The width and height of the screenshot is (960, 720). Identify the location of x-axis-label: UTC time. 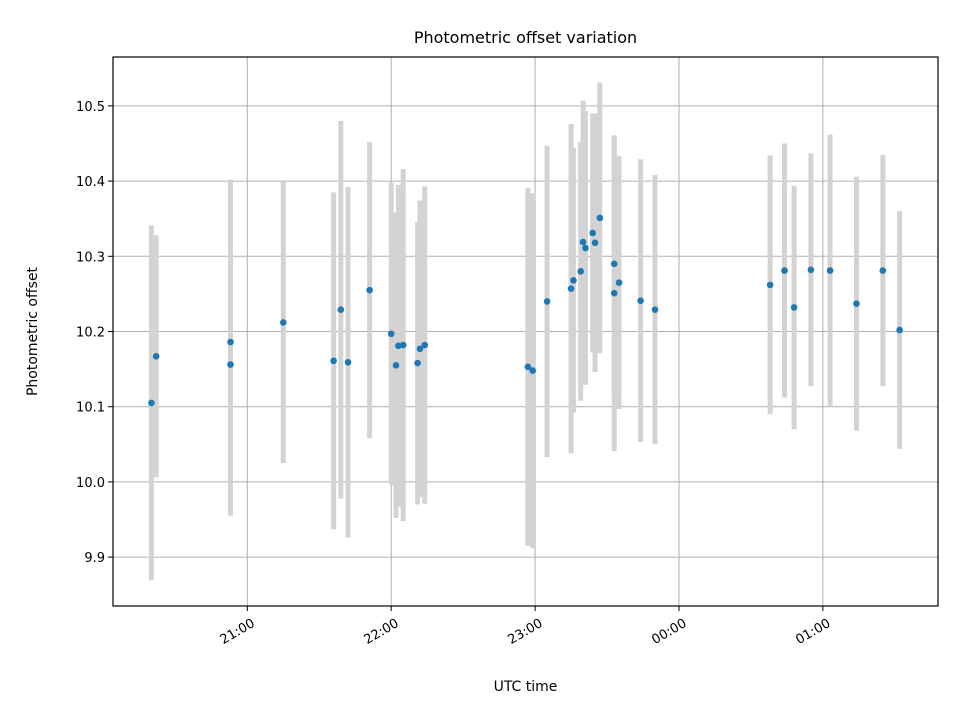
(526, 687).